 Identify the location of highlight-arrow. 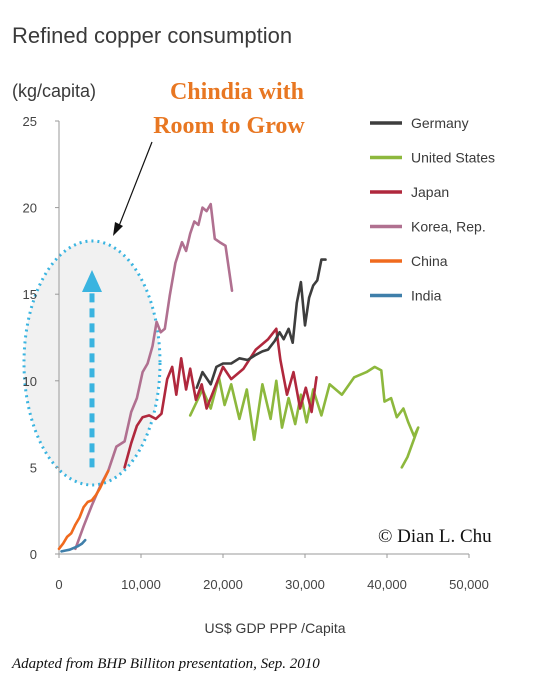
(92, 369).